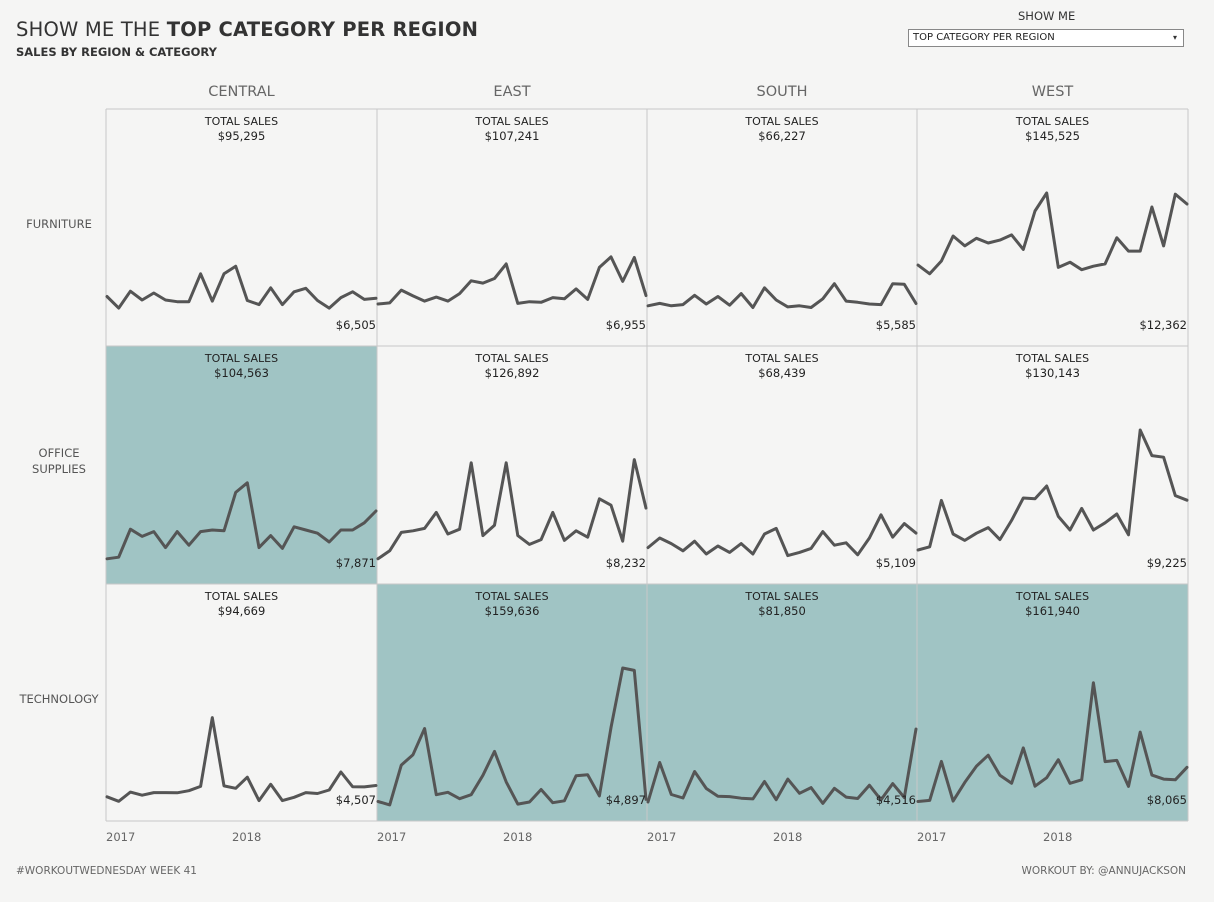  I want to click on last-month-sales-label: $8,232, so click(626, 563).